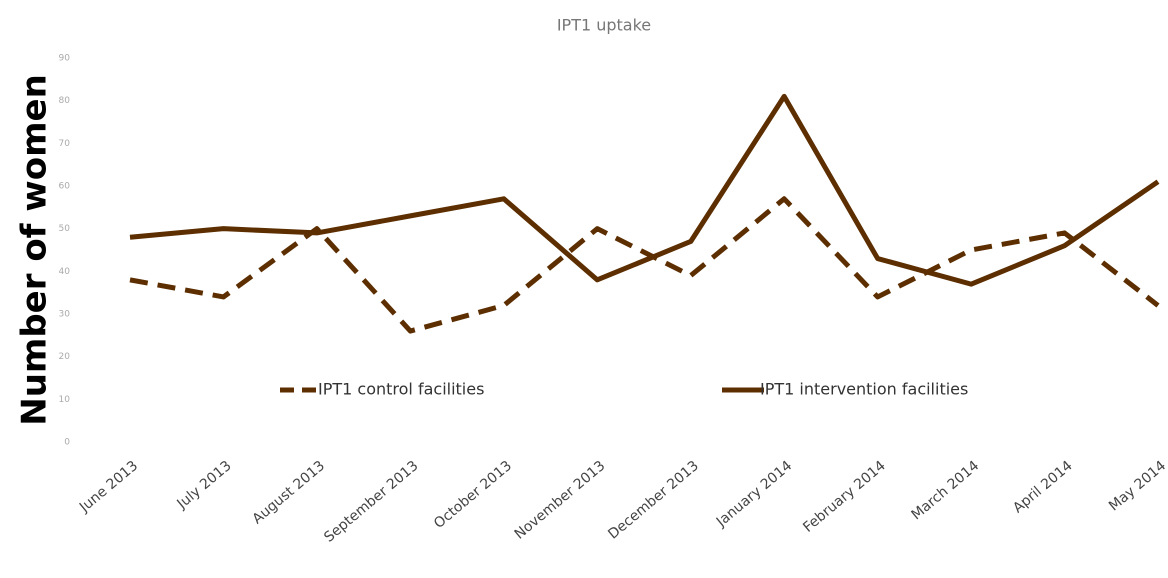  What do you see at coordinates (560, 500) in the screenshot?
I see `x-tick-label: November 2013` at bounding box center [560, 500].